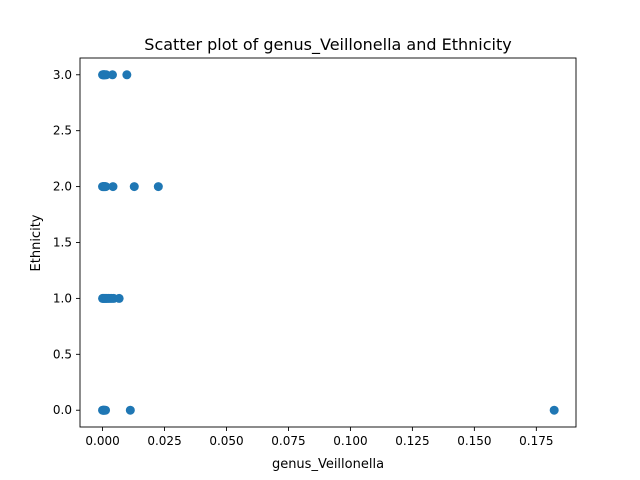  Describe the element at coordinates (536, 441) in the screenshot. I see `x-tick-label: 0.175` at that location.